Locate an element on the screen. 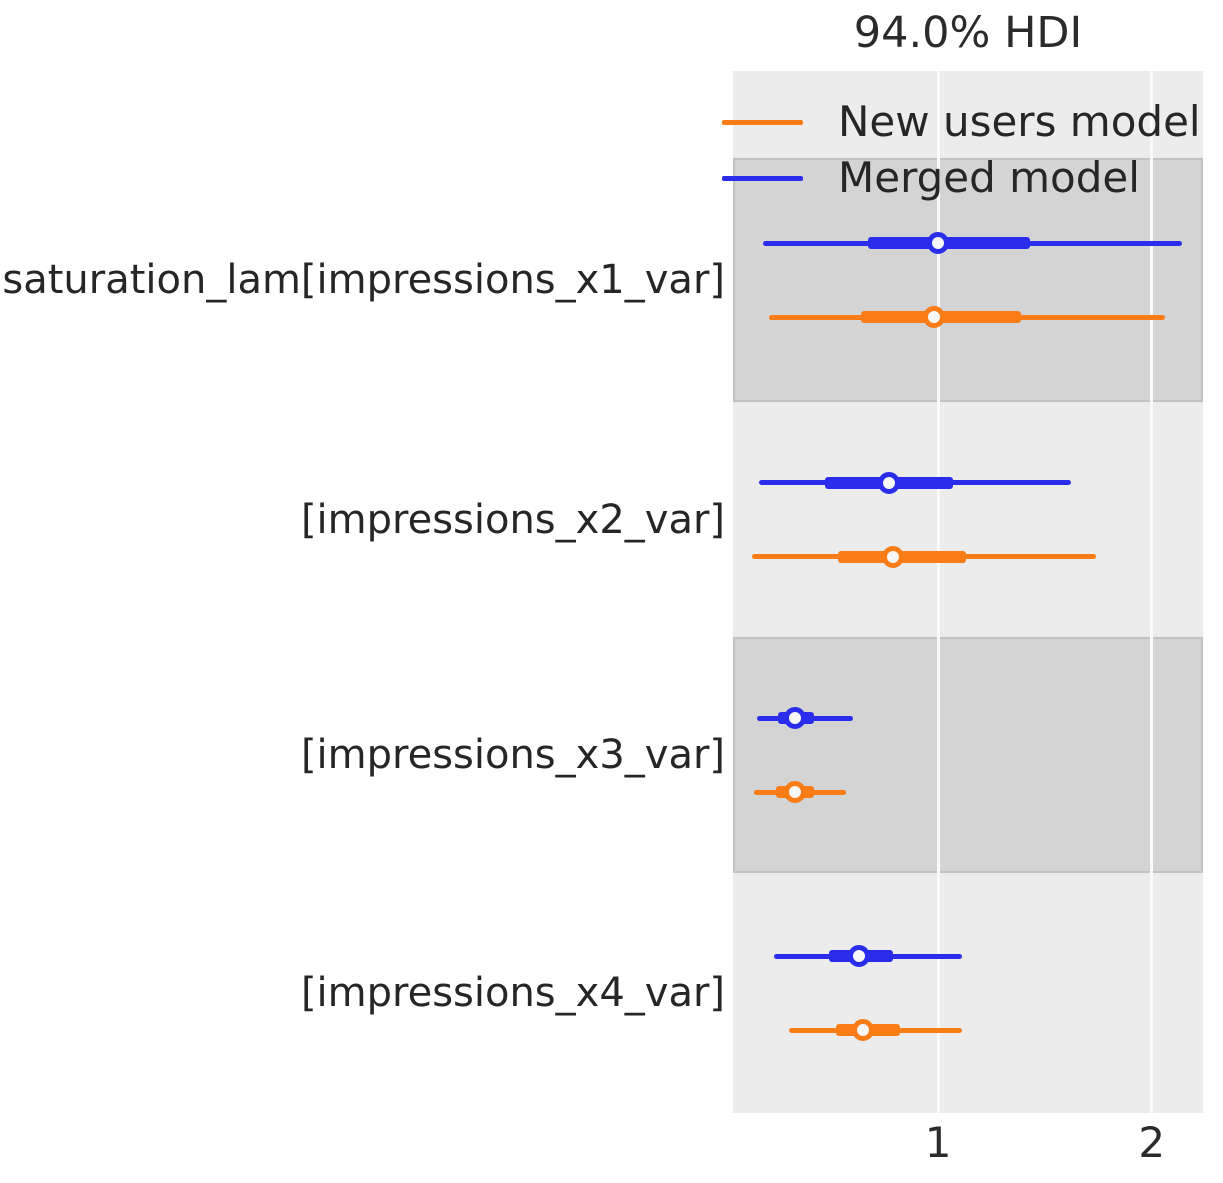 The image size is (1223, 1183). variable-label: [impressions_x4_var] is located at coordinates (512, 993).